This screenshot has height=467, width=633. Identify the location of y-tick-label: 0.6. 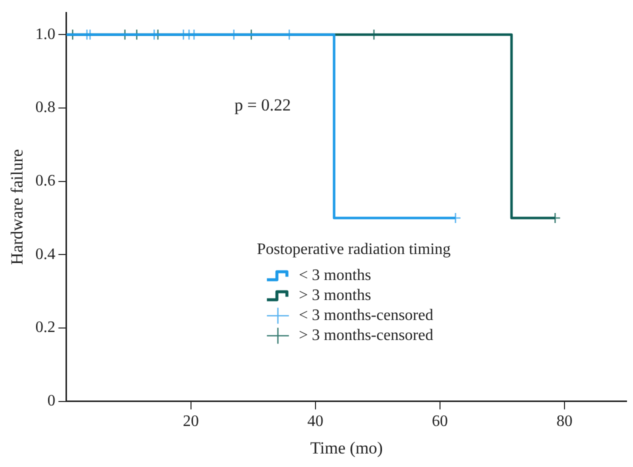
(45, 181).